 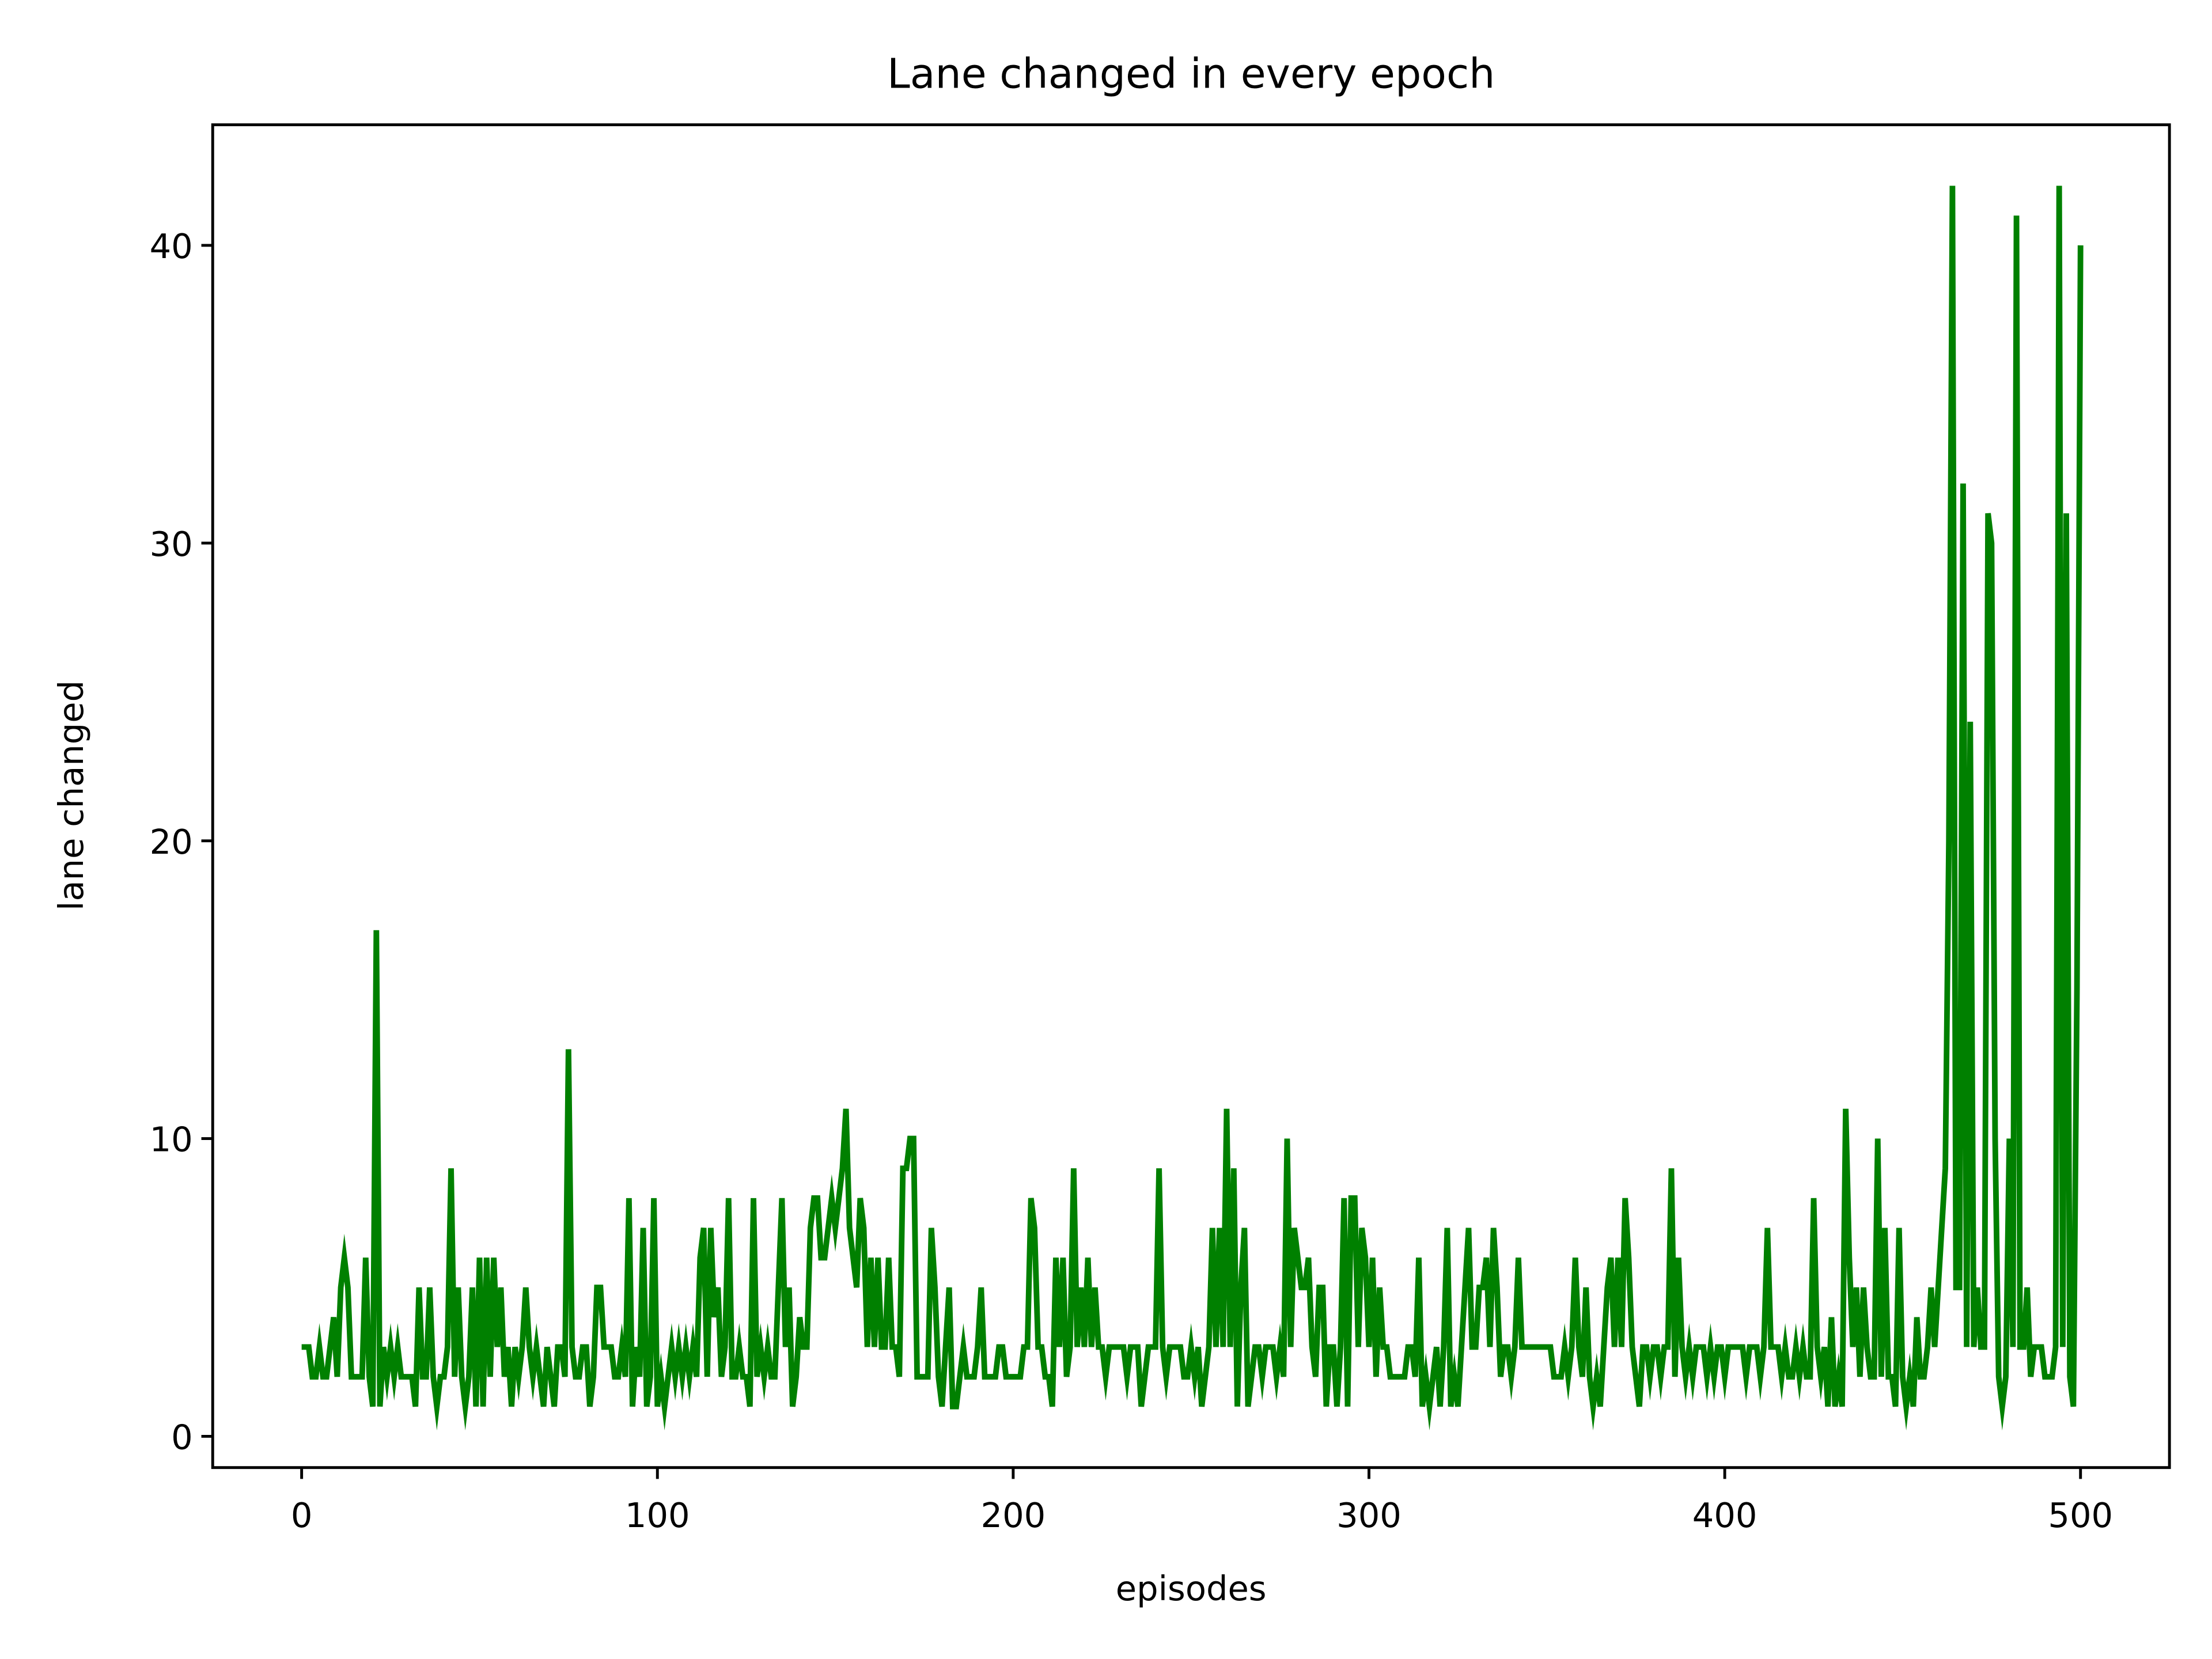 I want to click on chart-title: Lane changed in every epoch, so click(x=1191, y=73).